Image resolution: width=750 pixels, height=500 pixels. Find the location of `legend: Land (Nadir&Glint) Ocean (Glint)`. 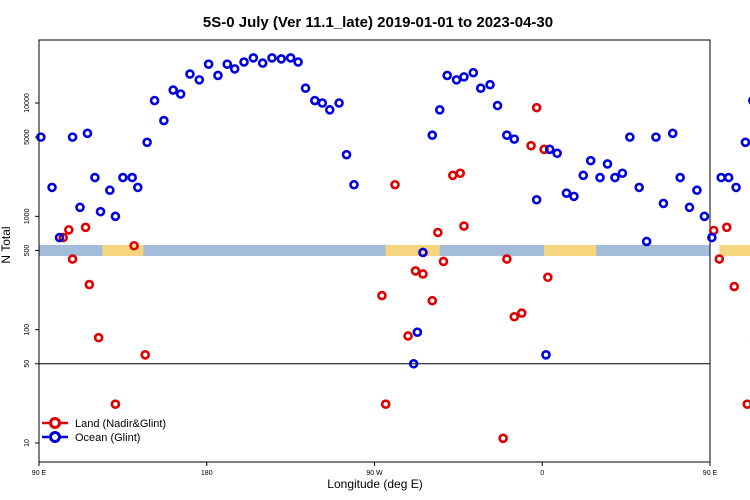

legend: Land (Nadir&Glint) Ocean (Glint) is located at coordinates (104, 430).